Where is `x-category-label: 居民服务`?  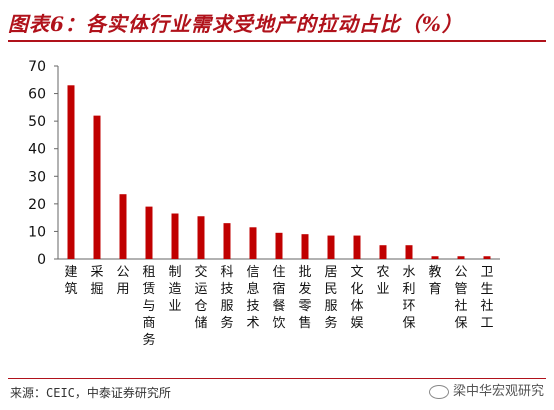 x-category-label: 居民服务 is located at coordinates (330, 298).